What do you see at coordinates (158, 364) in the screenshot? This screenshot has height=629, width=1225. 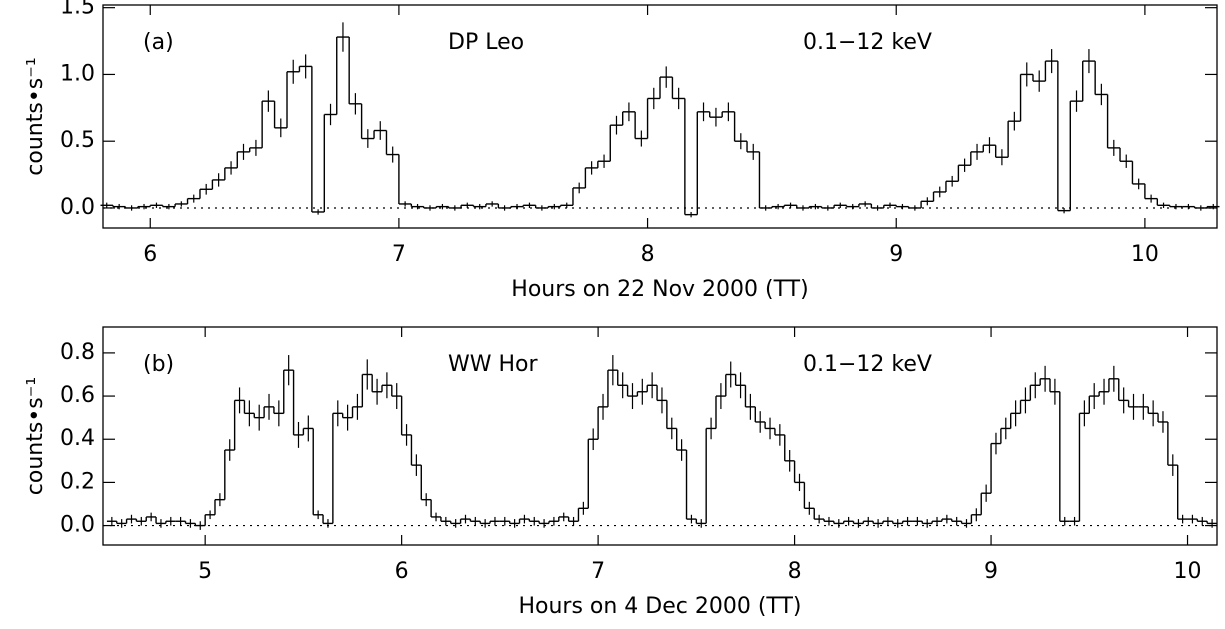 I see `panel-label: (b)` at bounding box center [158, 364].